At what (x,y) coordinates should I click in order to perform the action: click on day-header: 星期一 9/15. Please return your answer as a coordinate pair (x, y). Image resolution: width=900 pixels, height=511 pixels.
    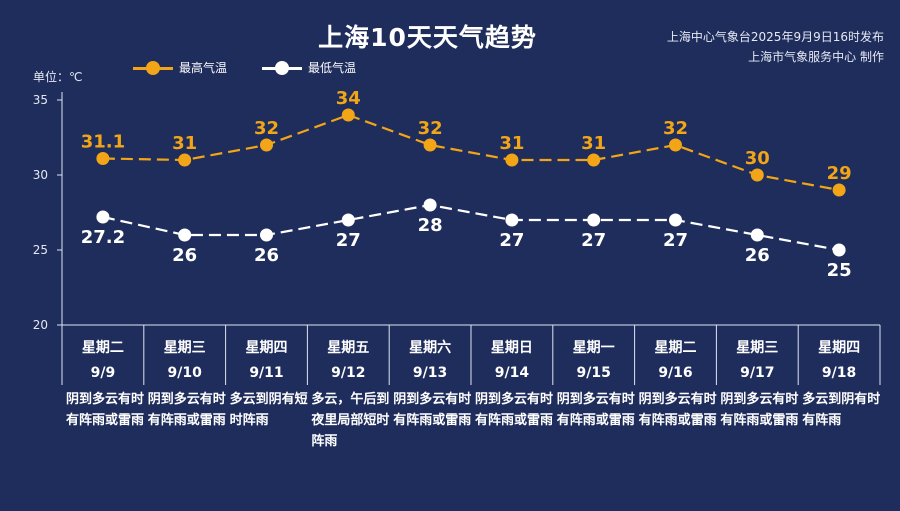
    Looking at the image, I should click on (594, 354).